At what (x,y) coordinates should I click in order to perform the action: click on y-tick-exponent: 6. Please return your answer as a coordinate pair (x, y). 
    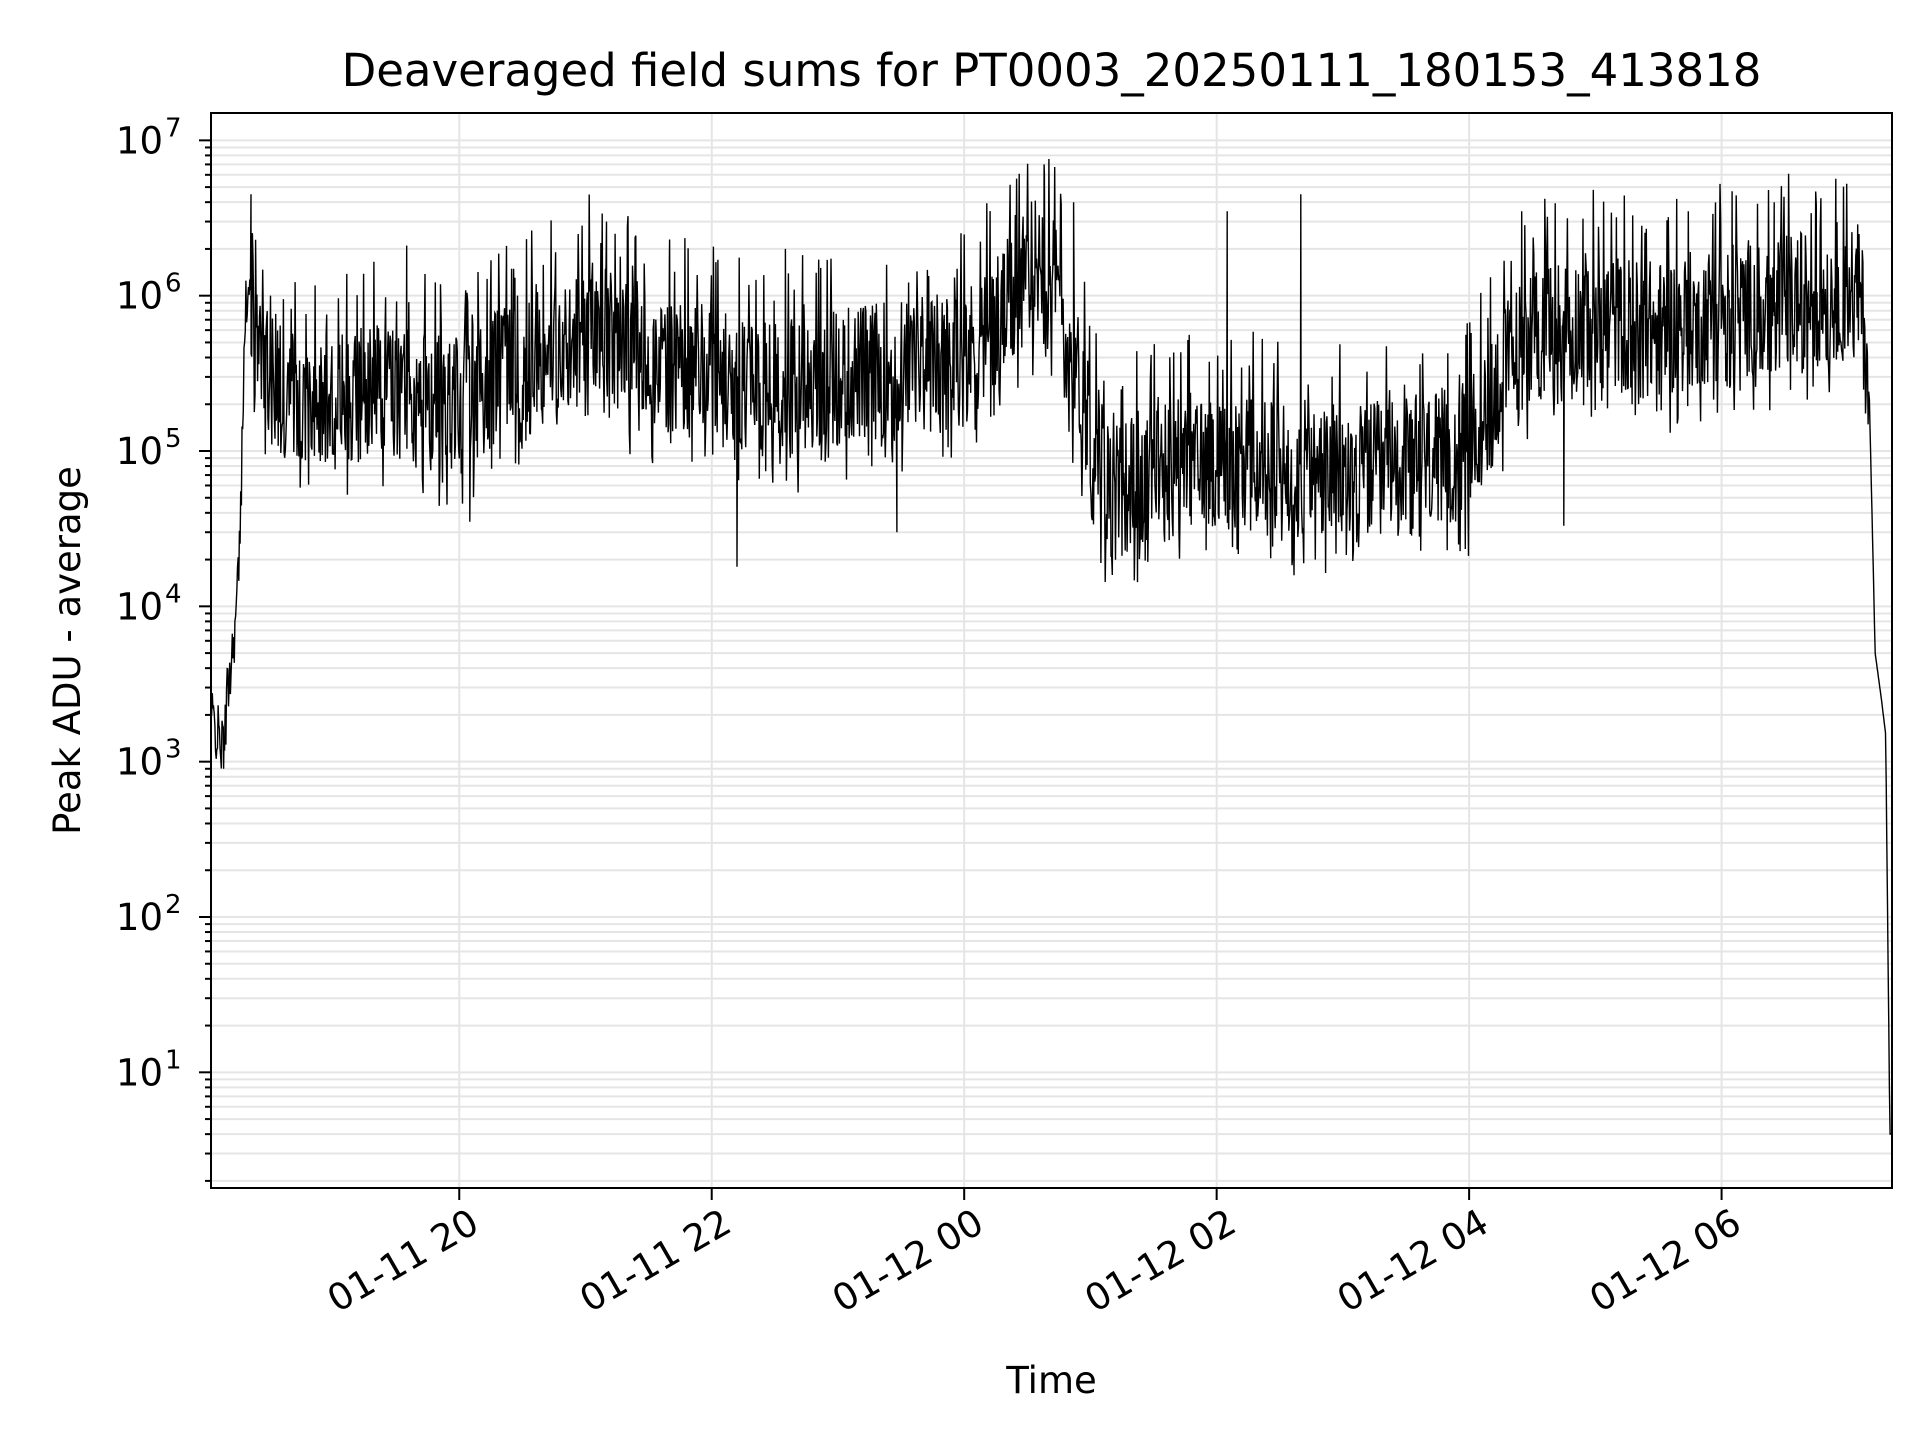
    Looking at the image, I should click on (173, 284).